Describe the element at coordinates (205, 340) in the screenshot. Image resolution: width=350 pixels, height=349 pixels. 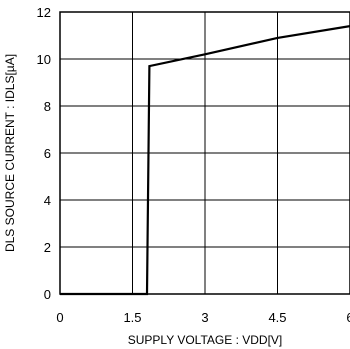
I see `x-axis-title: SUPPLY VOLTAGE : VDD[V]` at that location.